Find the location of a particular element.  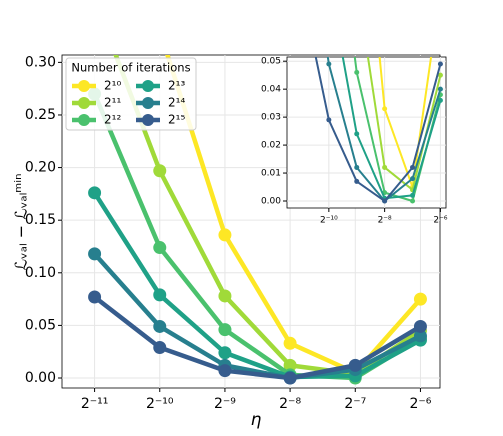

legend-title: Number of iterations is located at coordinates (130, 68).